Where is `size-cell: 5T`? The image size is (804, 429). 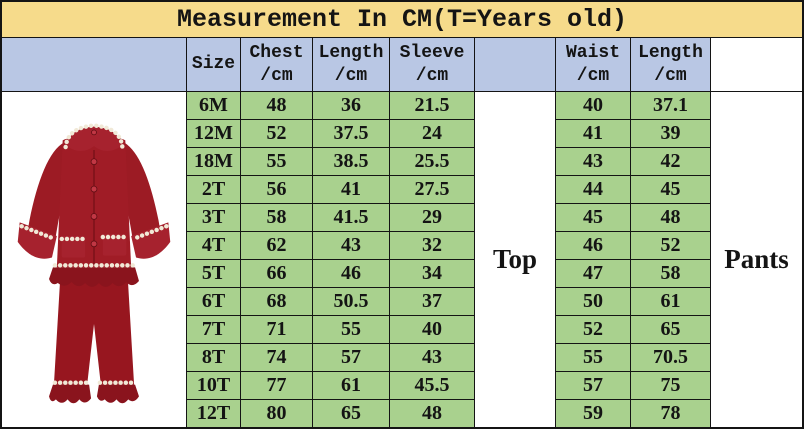
size-cell: 5T is located at coordinates (213, 273).